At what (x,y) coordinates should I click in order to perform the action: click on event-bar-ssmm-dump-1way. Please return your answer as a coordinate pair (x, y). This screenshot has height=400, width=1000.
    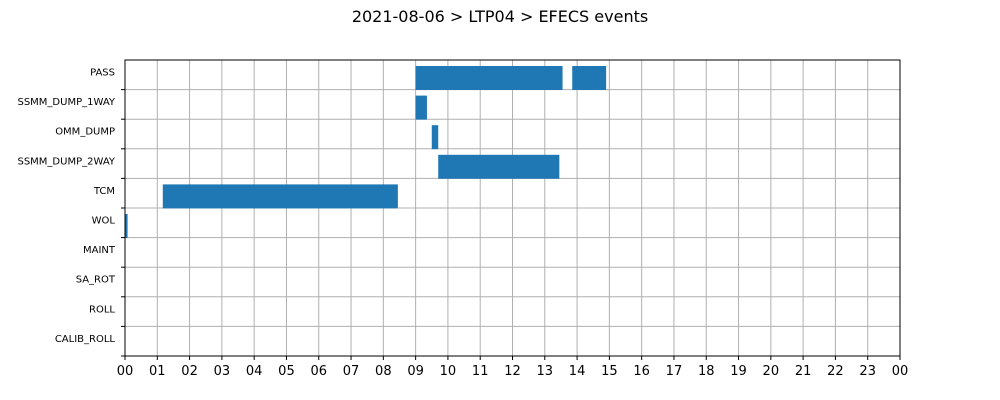
    Looking at the image, I should click on (421, 107).